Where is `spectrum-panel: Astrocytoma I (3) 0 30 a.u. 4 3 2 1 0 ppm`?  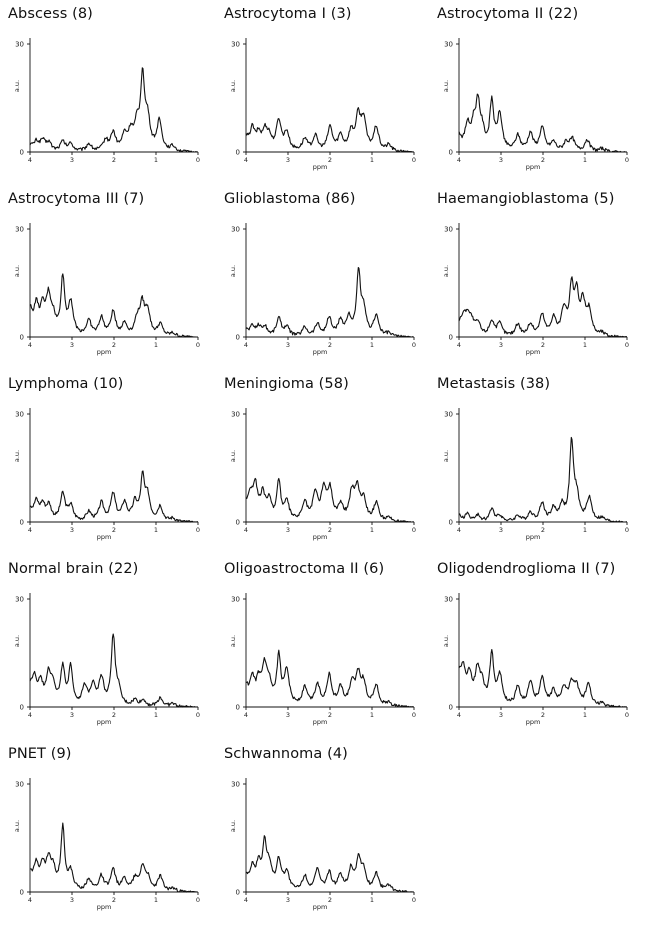 spectrum-panel: Astrocytoma I (3) 0 30 a.u. 4 3 2 1 0 ppm is located at coordinates (326, 98).